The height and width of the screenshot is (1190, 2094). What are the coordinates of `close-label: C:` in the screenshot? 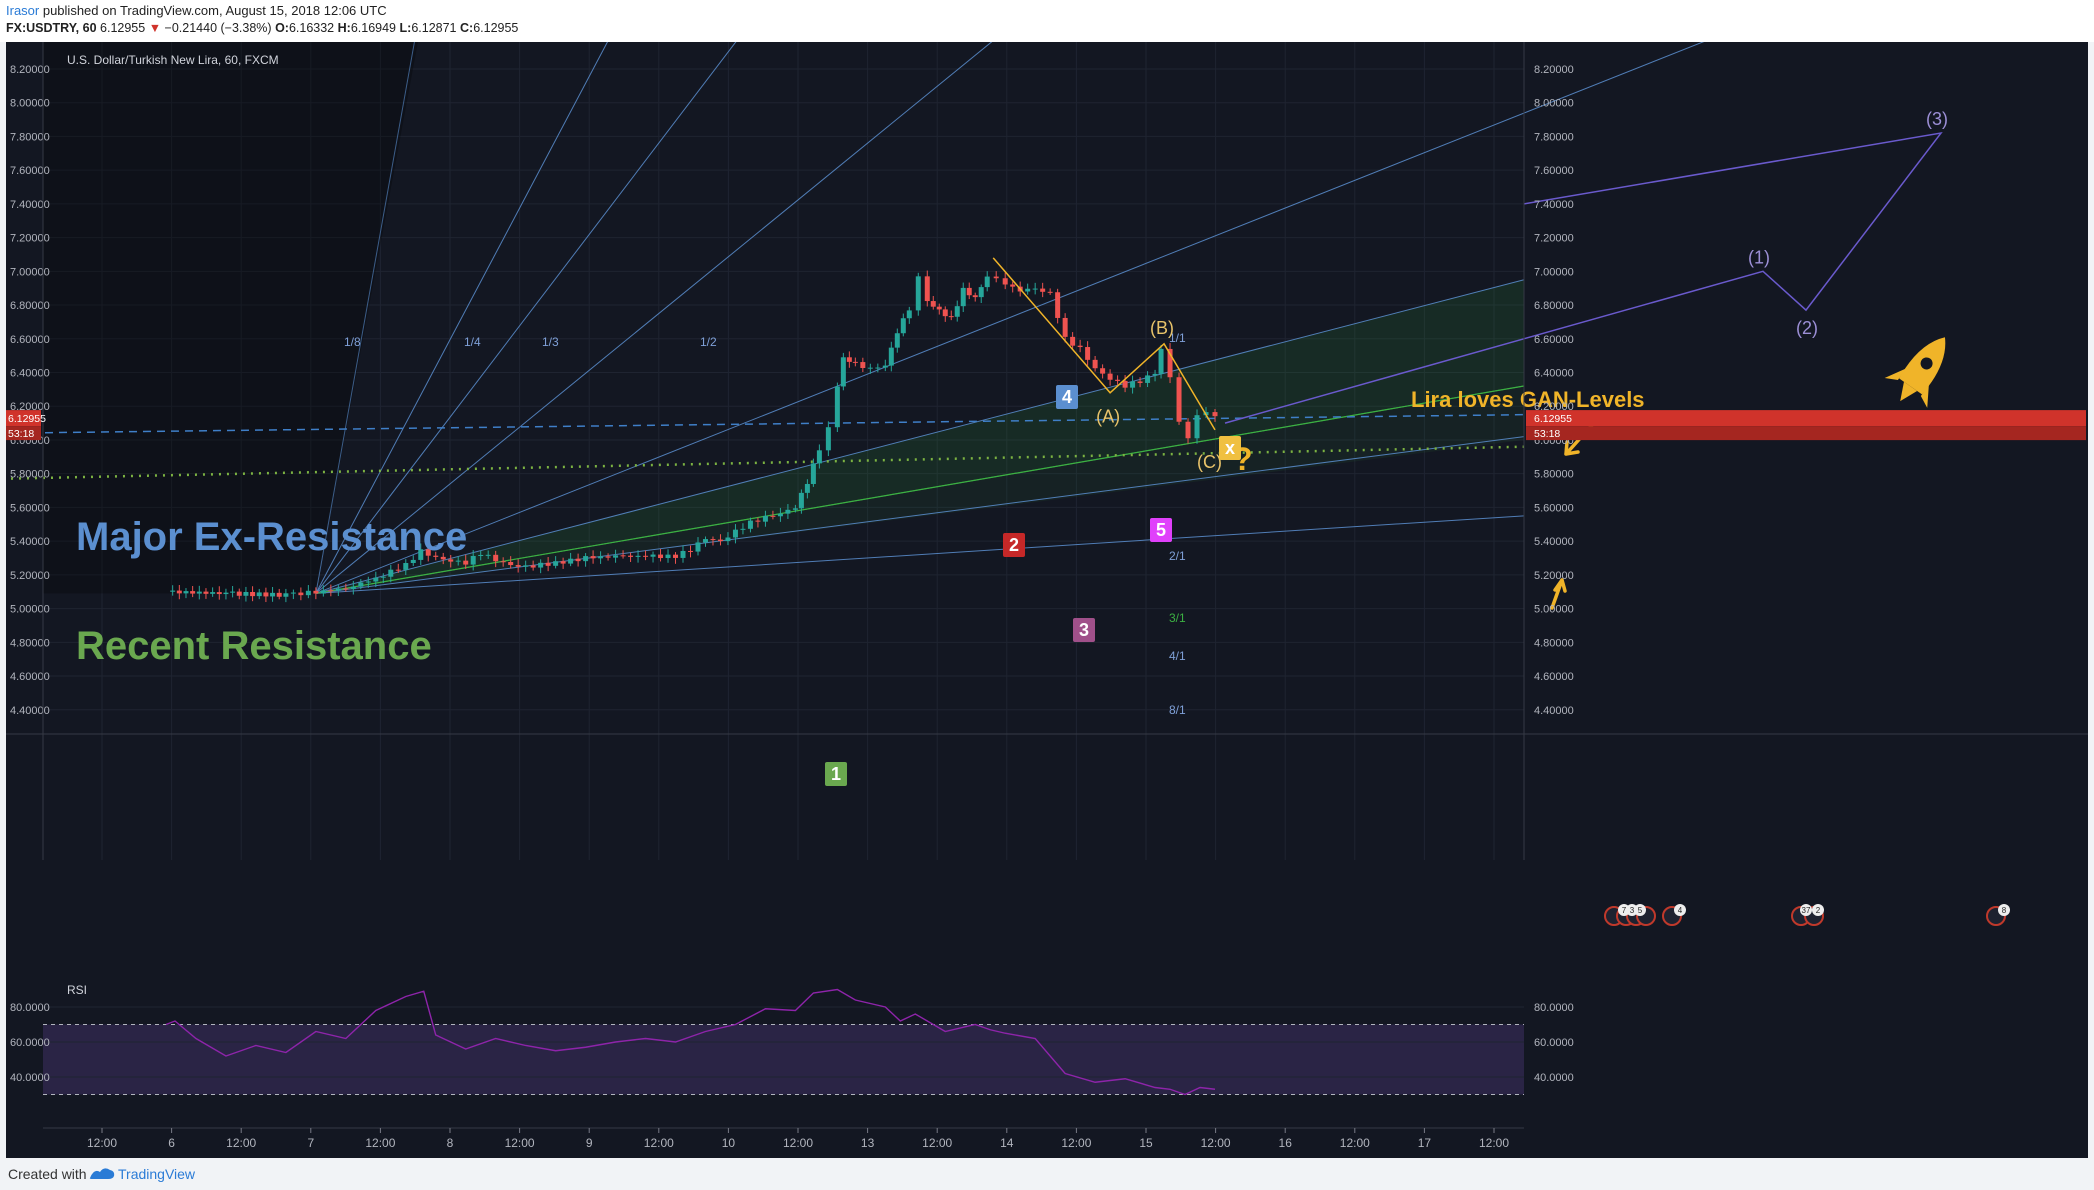 It's located at (466, 28).